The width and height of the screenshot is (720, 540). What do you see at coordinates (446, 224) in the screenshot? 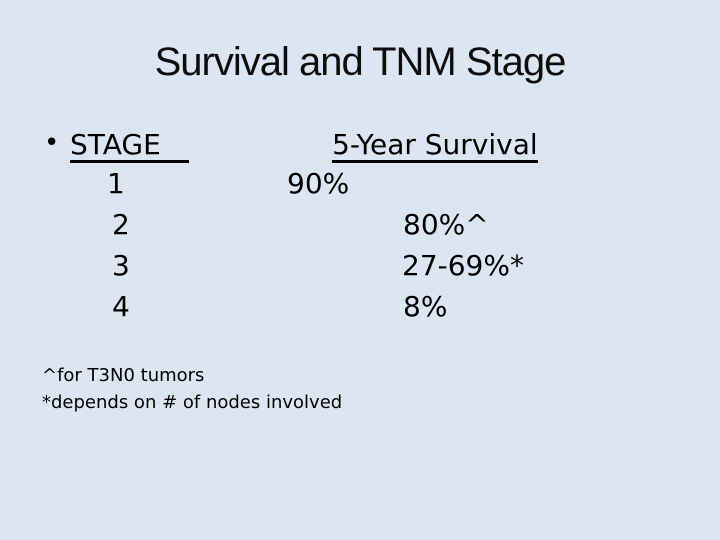
I see `survival-value: 80%^` at bounding box center [446, 224].